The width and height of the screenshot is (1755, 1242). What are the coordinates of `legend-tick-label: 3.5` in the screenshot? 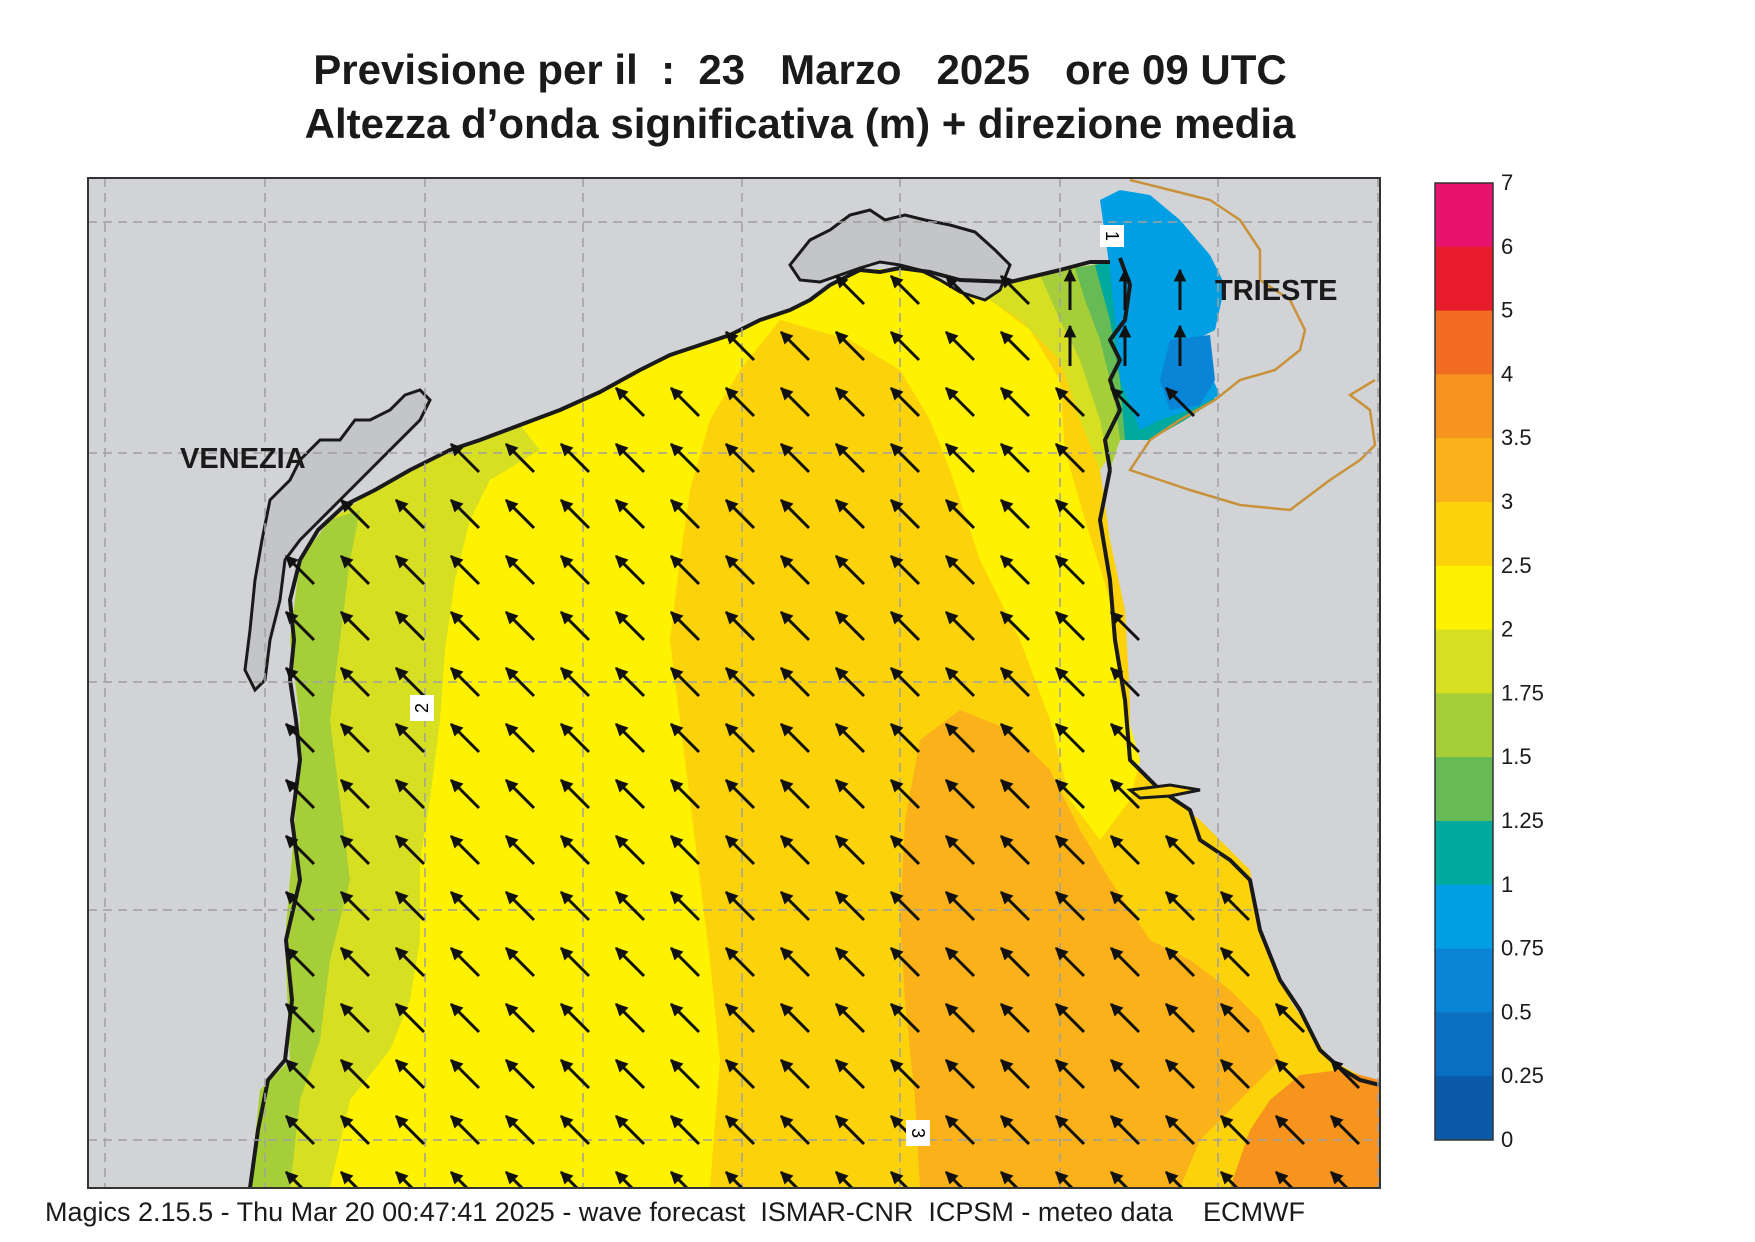 It's located at (1516, 437).